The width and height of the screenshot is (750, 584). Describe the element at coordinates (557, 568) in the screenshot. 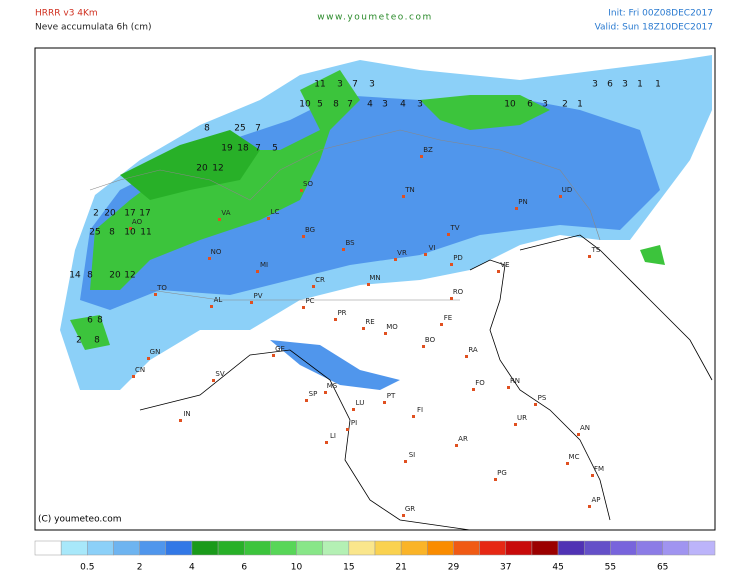

I see `legend-tick: 45` at that location.